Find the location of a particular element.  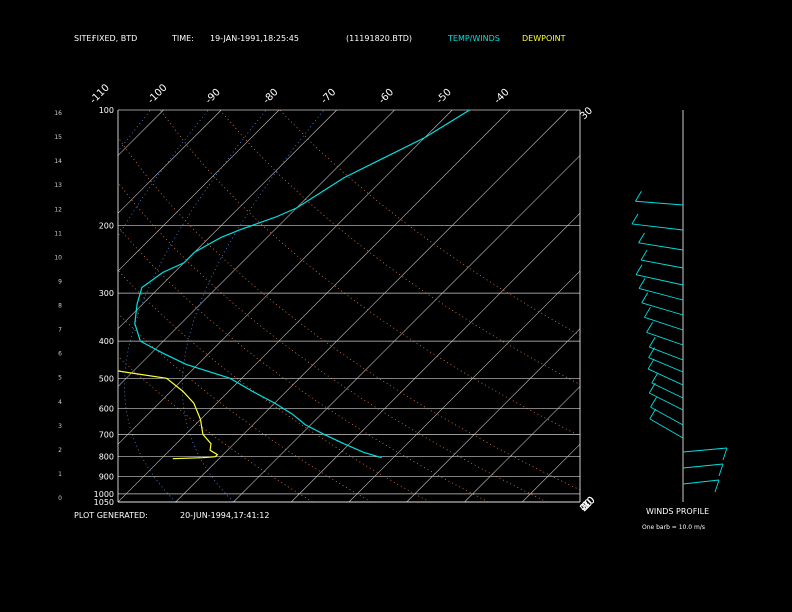

height-tick-label: 0 is located at coordinates (60, 498).